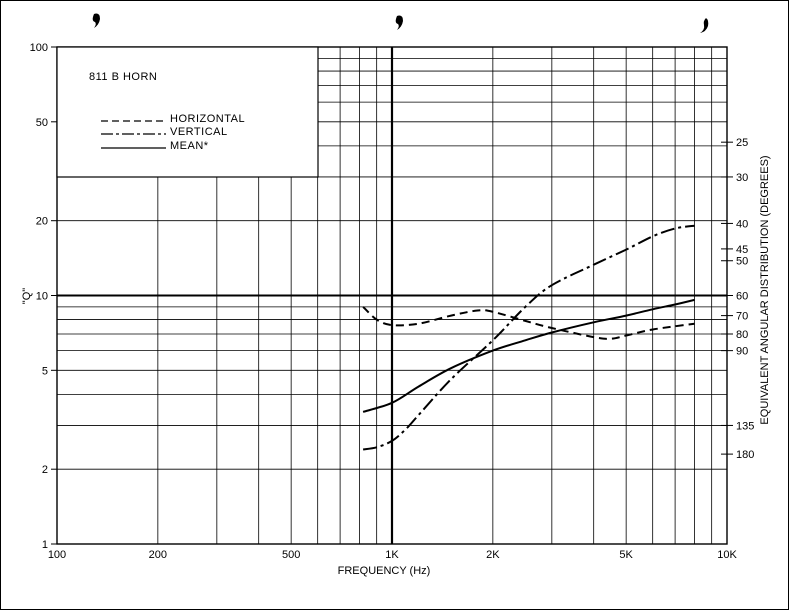  What do you see at coordinates (742, 297) in the screenshot?
I see `y2-tick-label: 60` at bounding box center [742, 297].